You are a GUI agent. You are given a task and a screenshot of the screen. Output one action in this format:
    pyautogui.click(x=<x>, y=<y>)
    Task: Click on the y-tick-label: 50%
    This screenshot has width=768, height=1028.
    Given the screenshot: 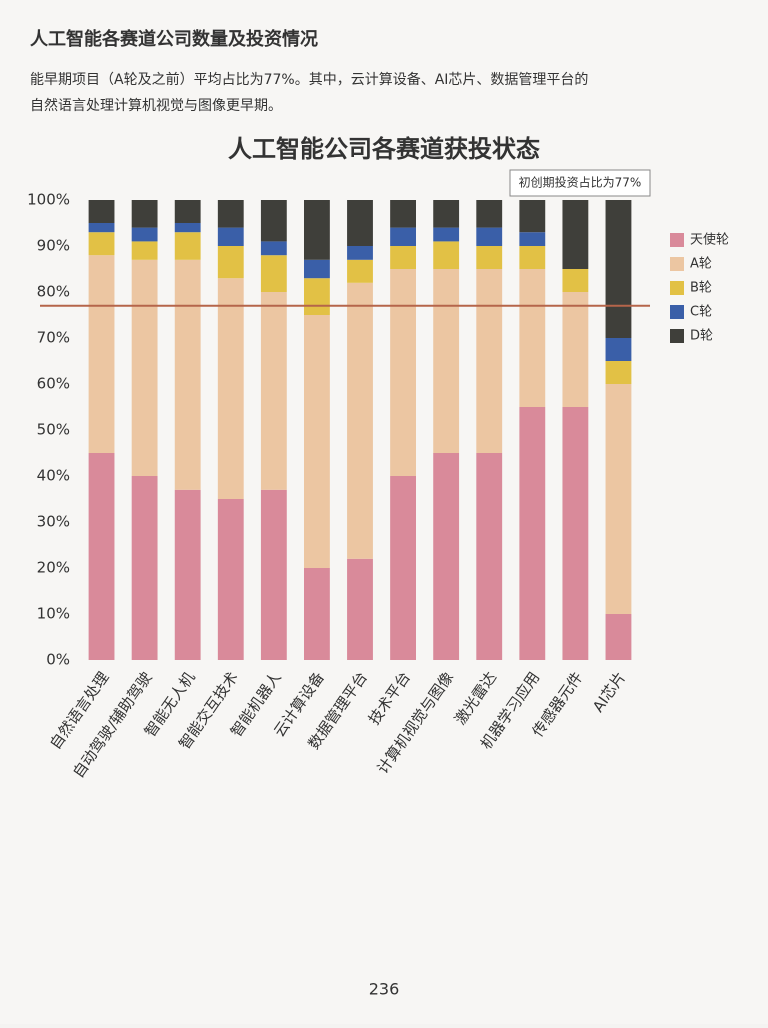 What is the action you would take?
    pyautogui.click(x=53, y=430)
    